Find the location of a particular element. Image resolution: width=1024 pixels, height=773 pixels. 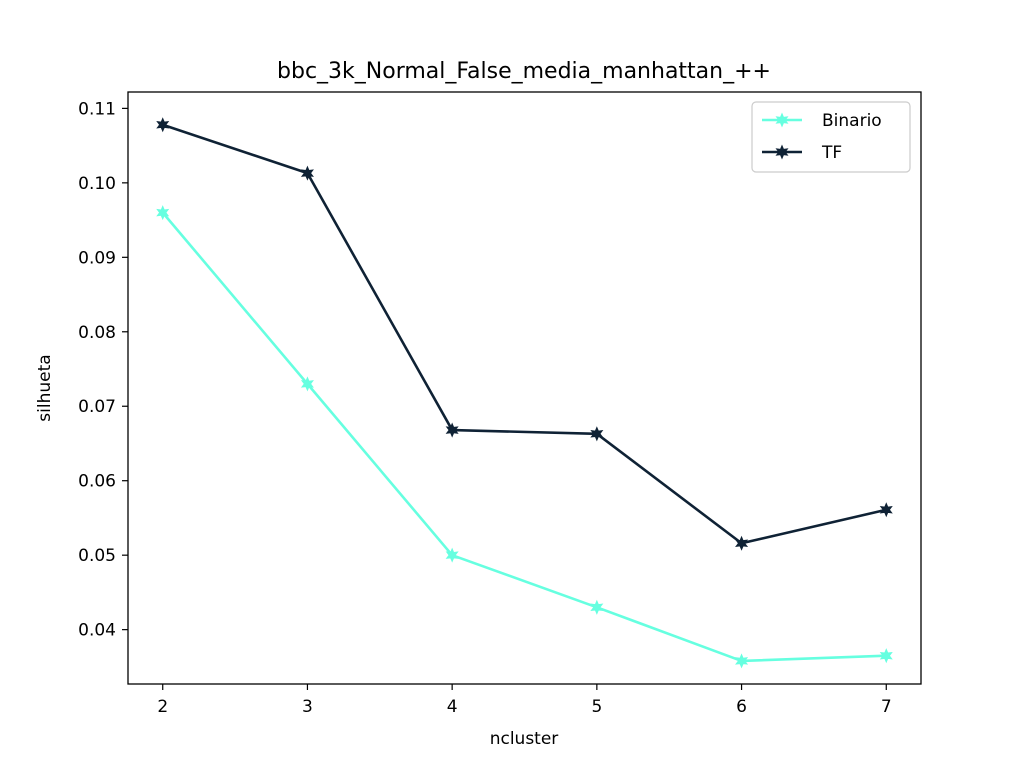

legend-entry-tf: TF is located at coordinates (802, 153).